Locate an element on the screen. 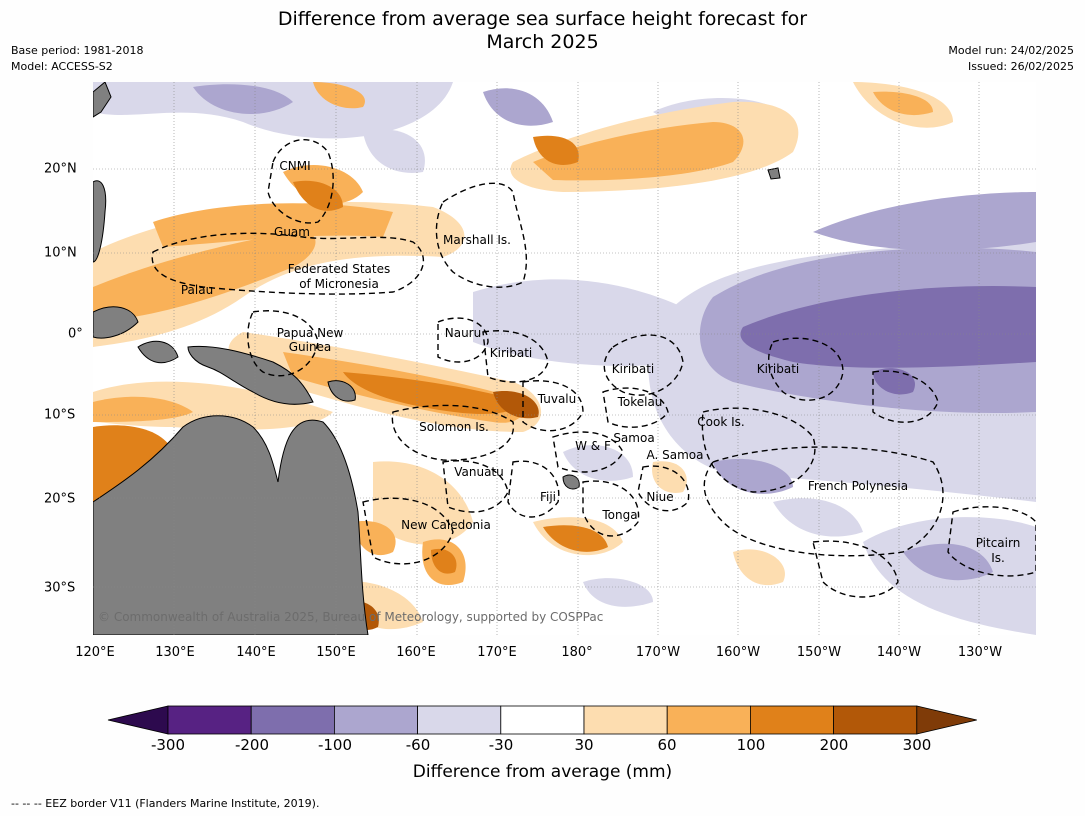 The height and width of the screenshot is (816, 1085). label-vanuatu: Vanuatu is located at coordinates (479, 472).